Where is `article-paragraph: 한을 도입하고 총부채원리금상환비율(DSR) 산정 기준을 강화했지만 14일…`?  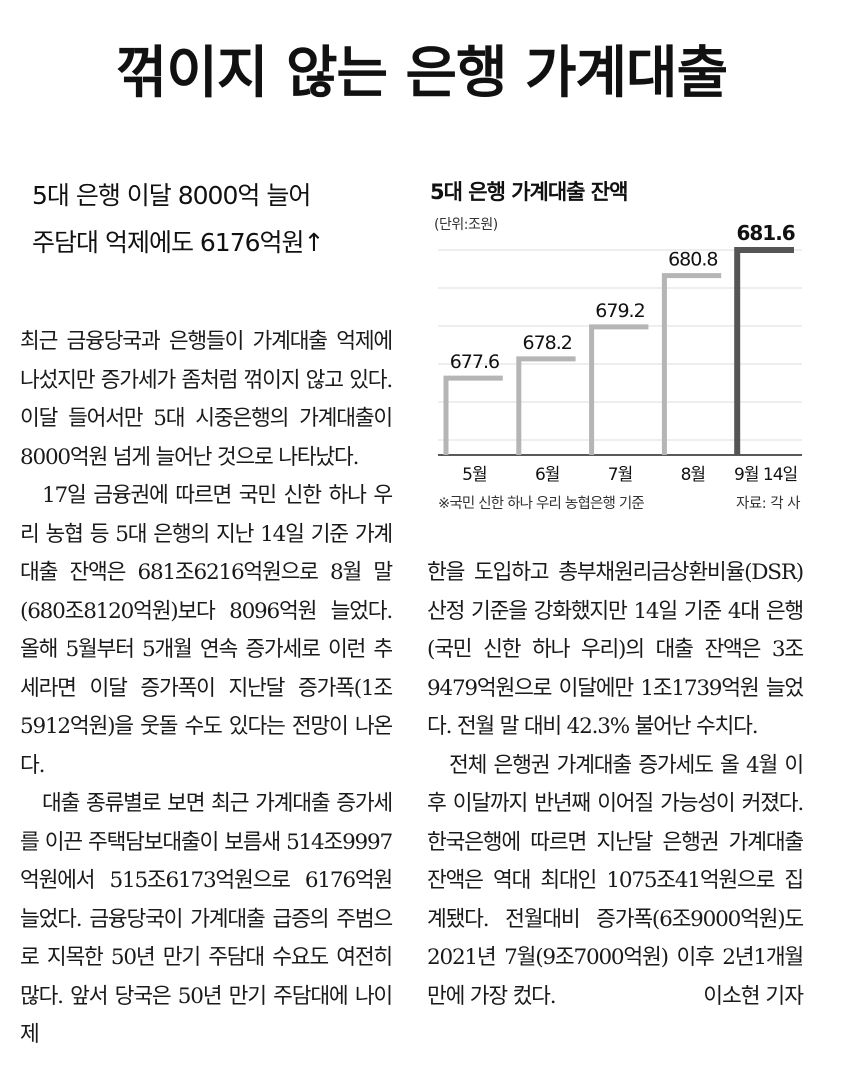
article-paragraph: 한을 도입하고 총부채원리금상환비율(DSR) 산정 기준을 강화했지만 14일… is located at coordinates (615, 649).